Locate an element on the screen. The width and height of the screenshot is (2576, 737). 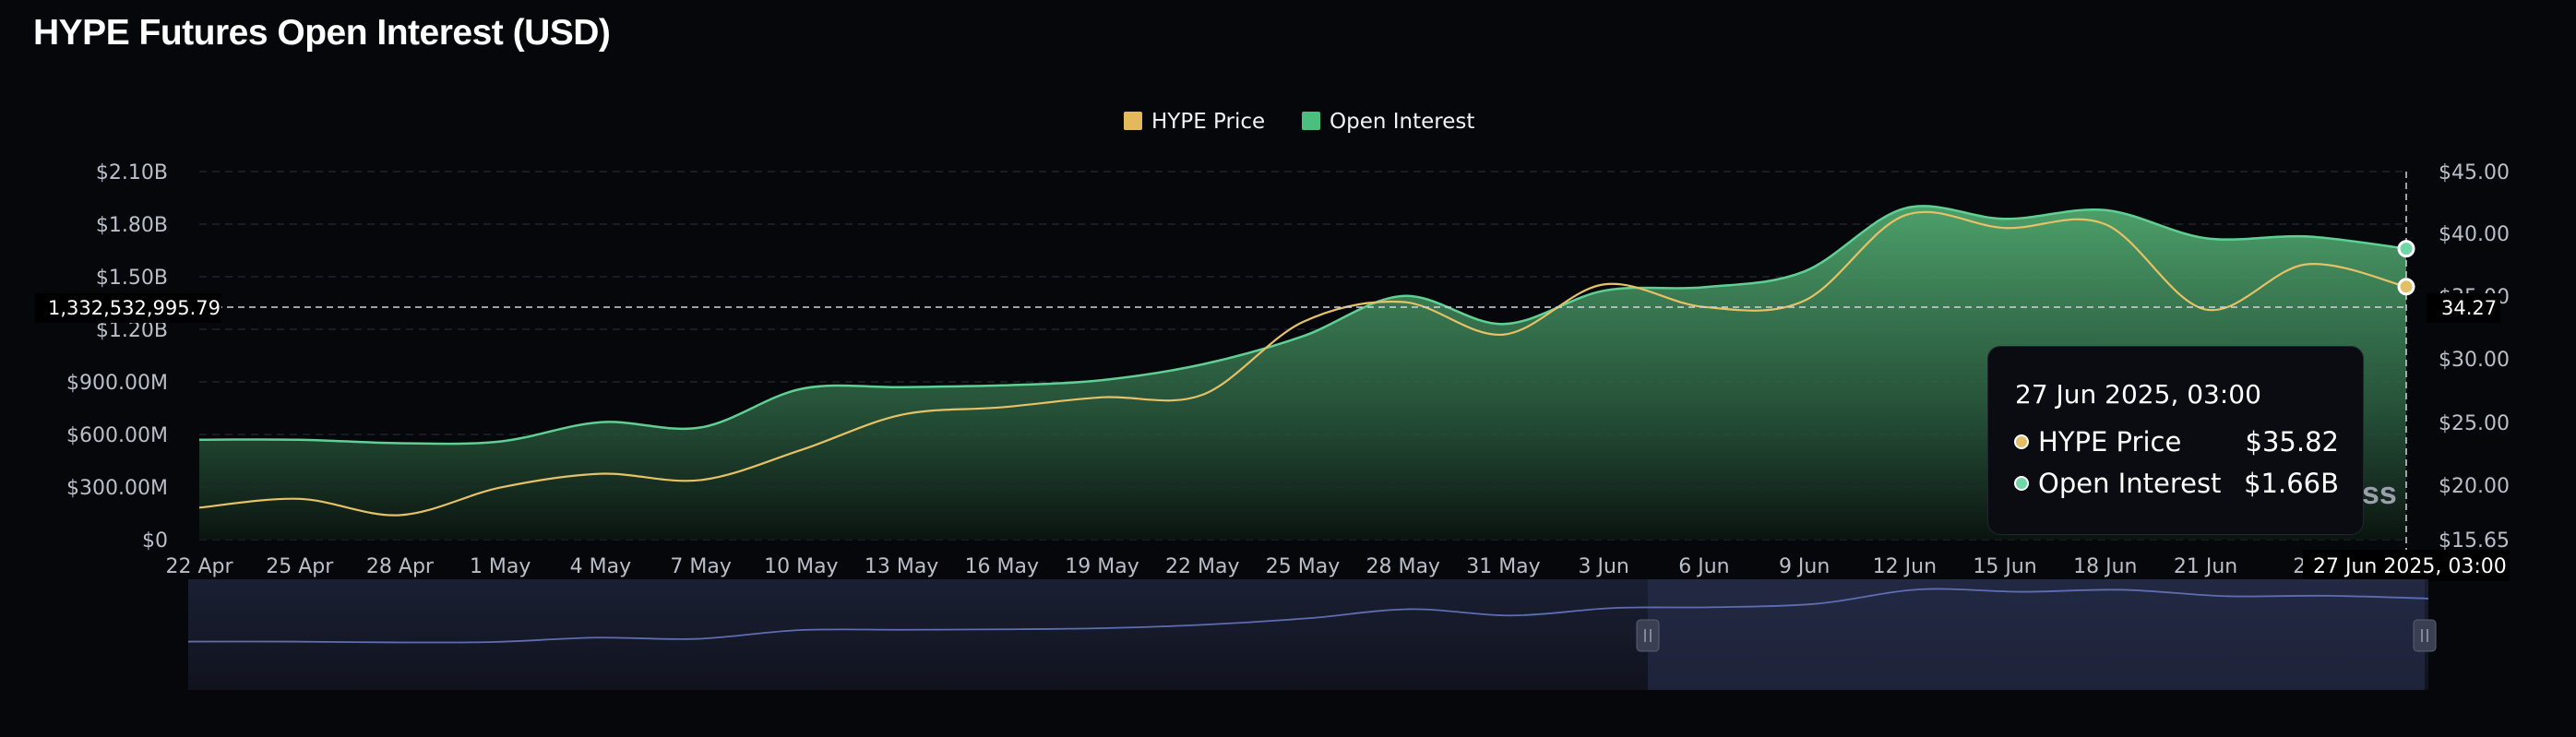
left-tick-label: $1.50B is located at coordinates (132, 278).